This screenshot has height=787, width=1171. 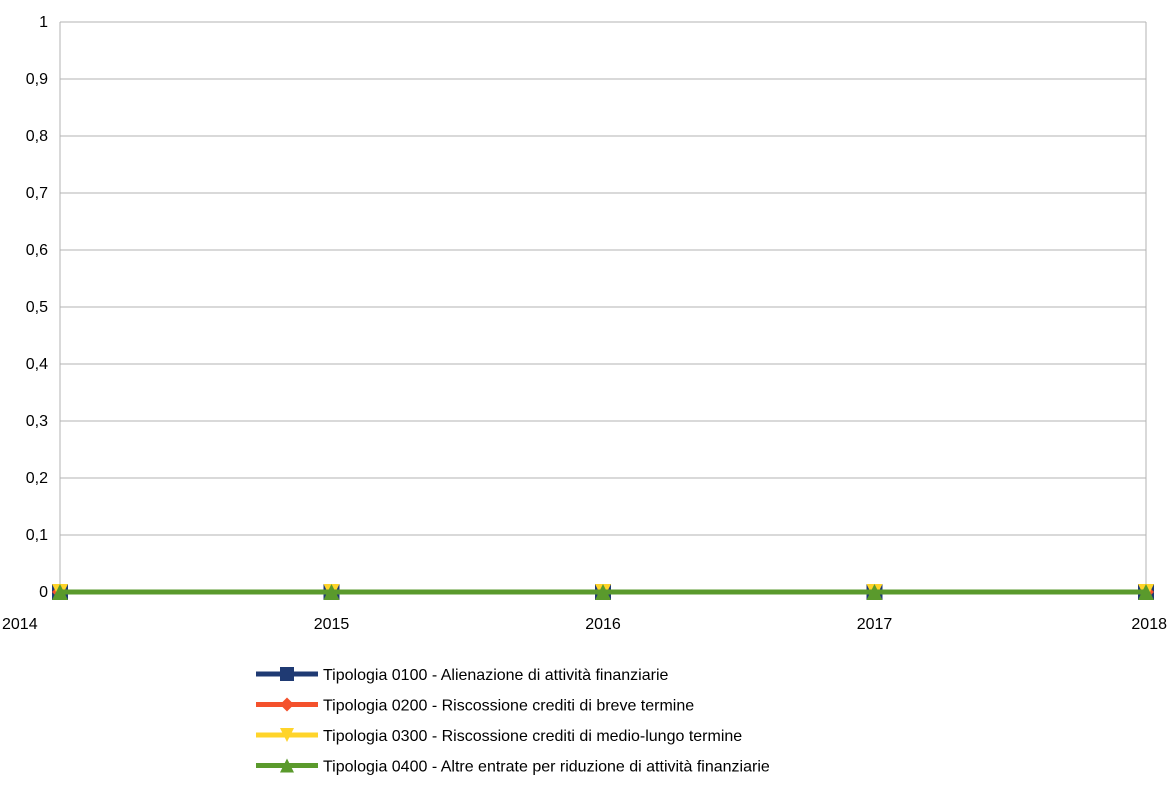 I want to click on y-tick-labels: 0 0,1 0,2 0,3 0,4 0,5 0,6 0,7 0,8 0,9 1, so click(x=37, y=307).